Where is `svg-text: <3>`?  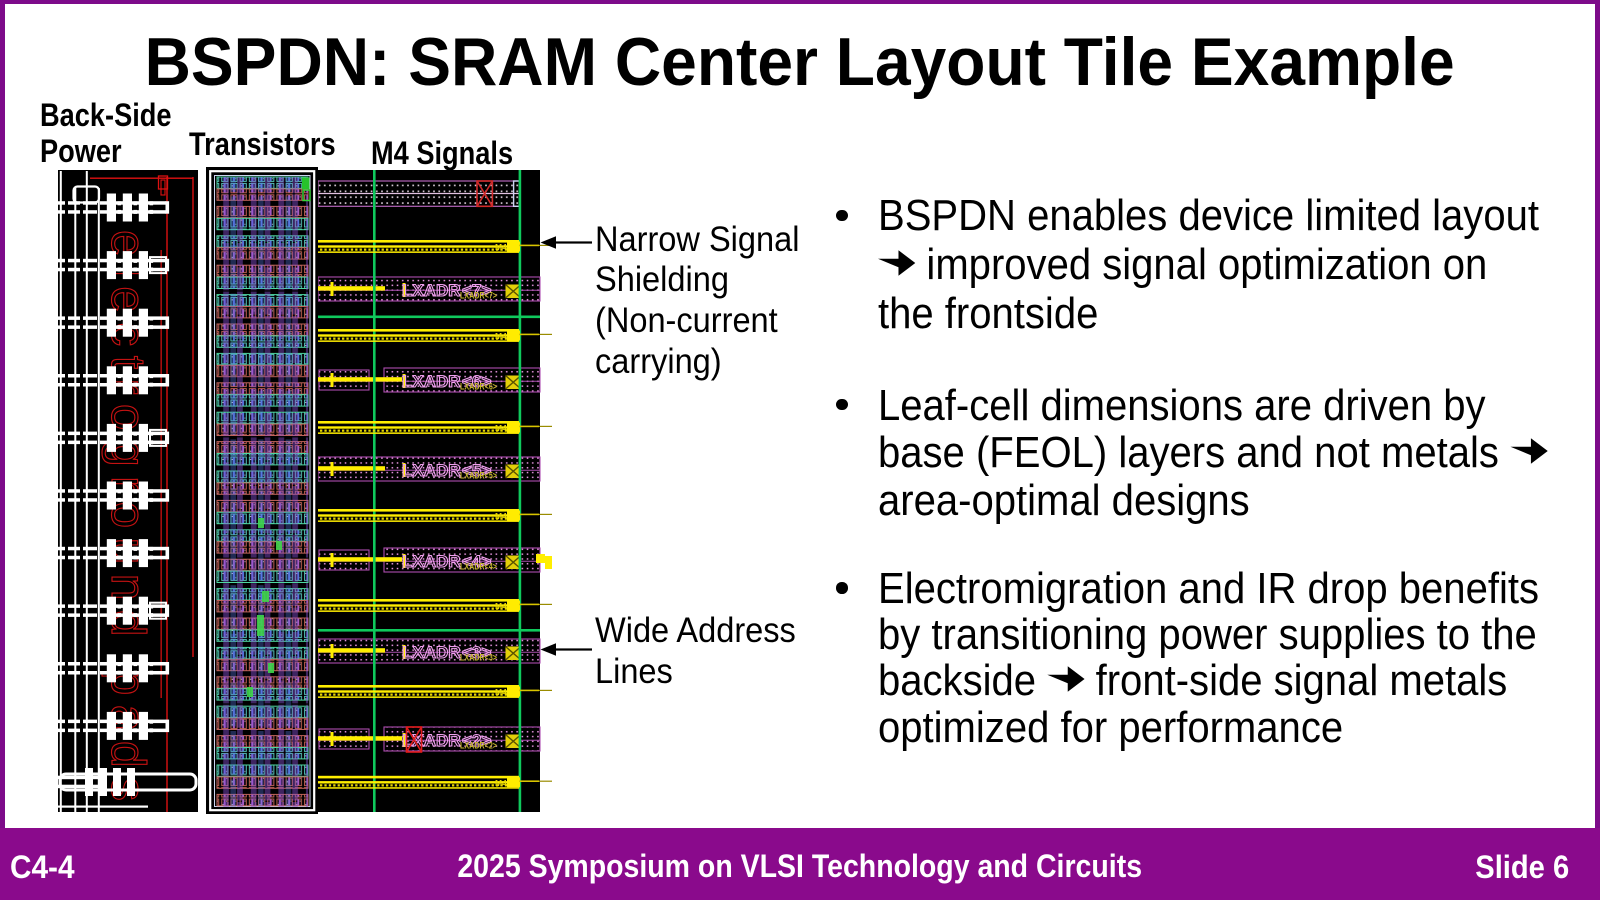 svg-text: <3> is located at coordinates (476, 652).